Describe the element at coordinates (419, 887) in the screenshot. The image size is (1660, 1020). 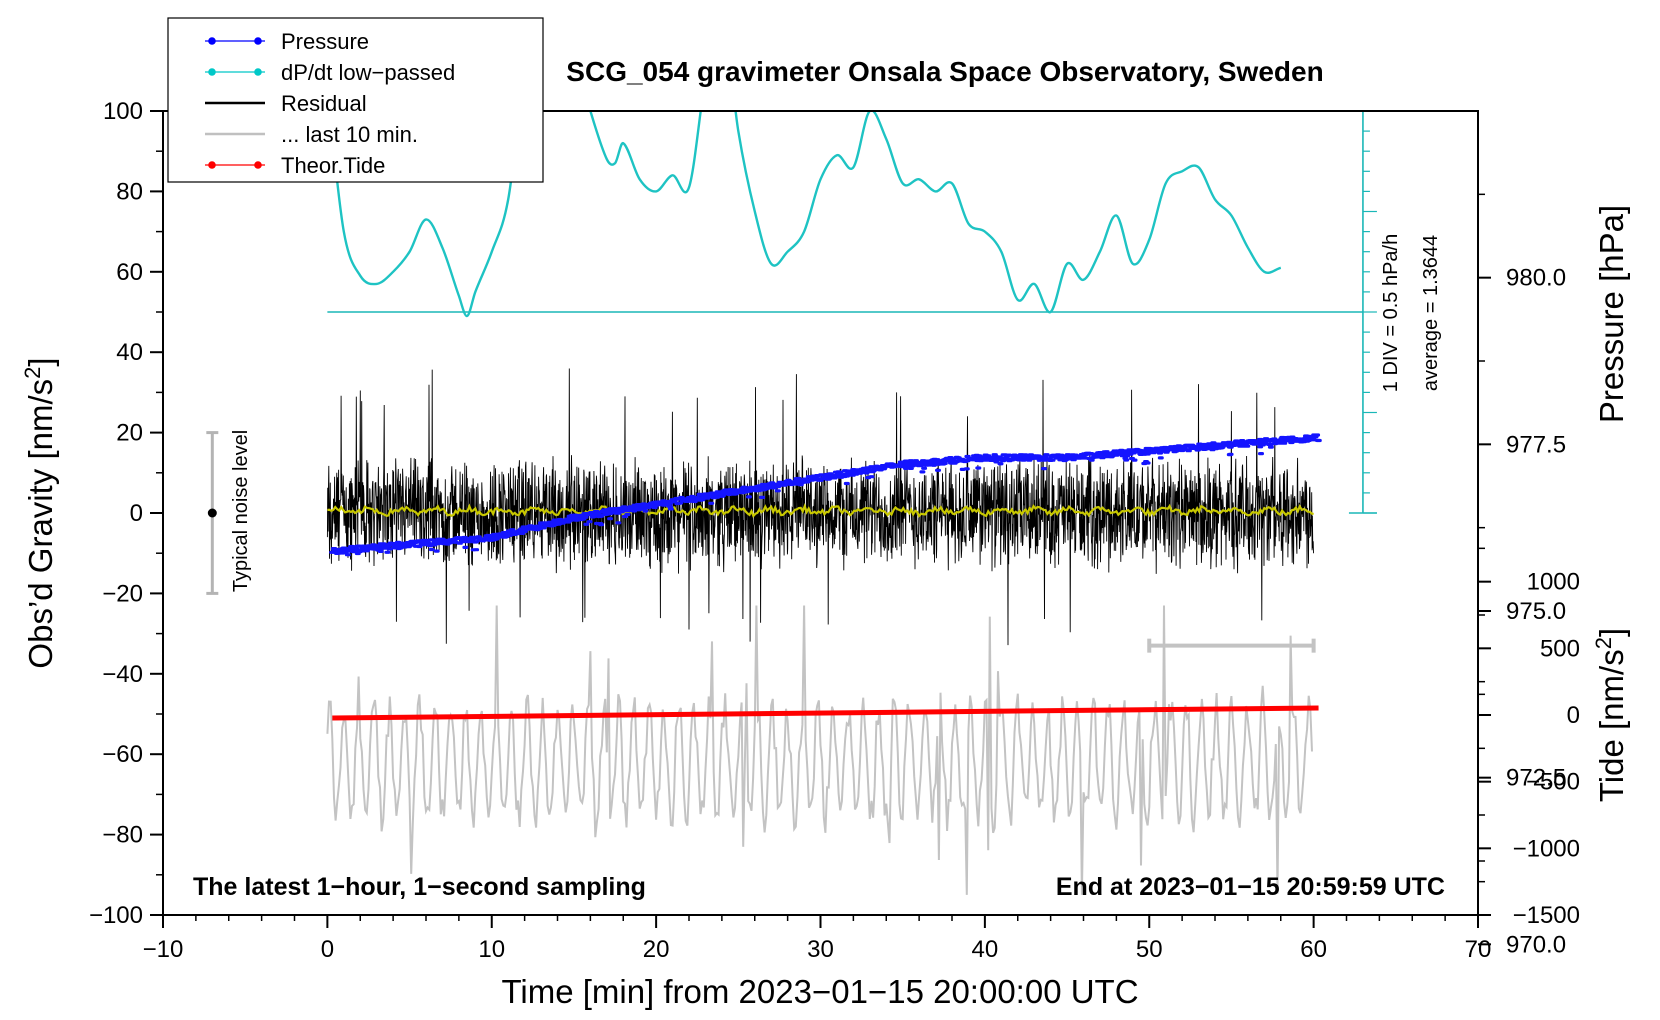
I see `annotation-bottom-left: The latest 1−hour, 1−second sampling` at that location.